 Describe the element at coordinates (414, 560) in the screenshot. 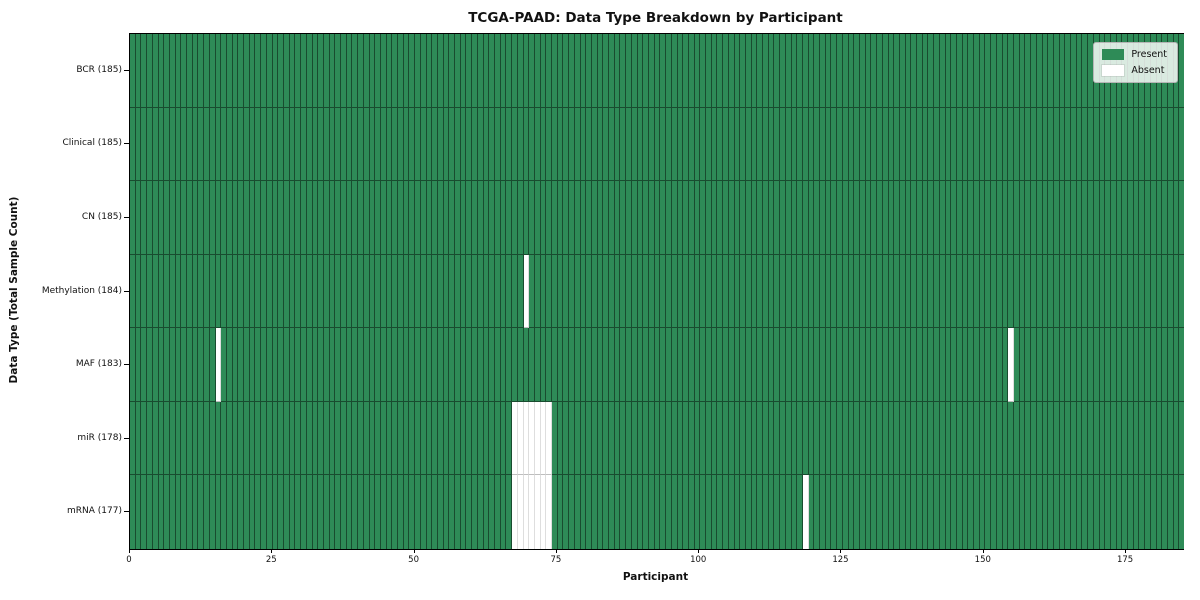

I see `x-tick-label: 50` at that location.